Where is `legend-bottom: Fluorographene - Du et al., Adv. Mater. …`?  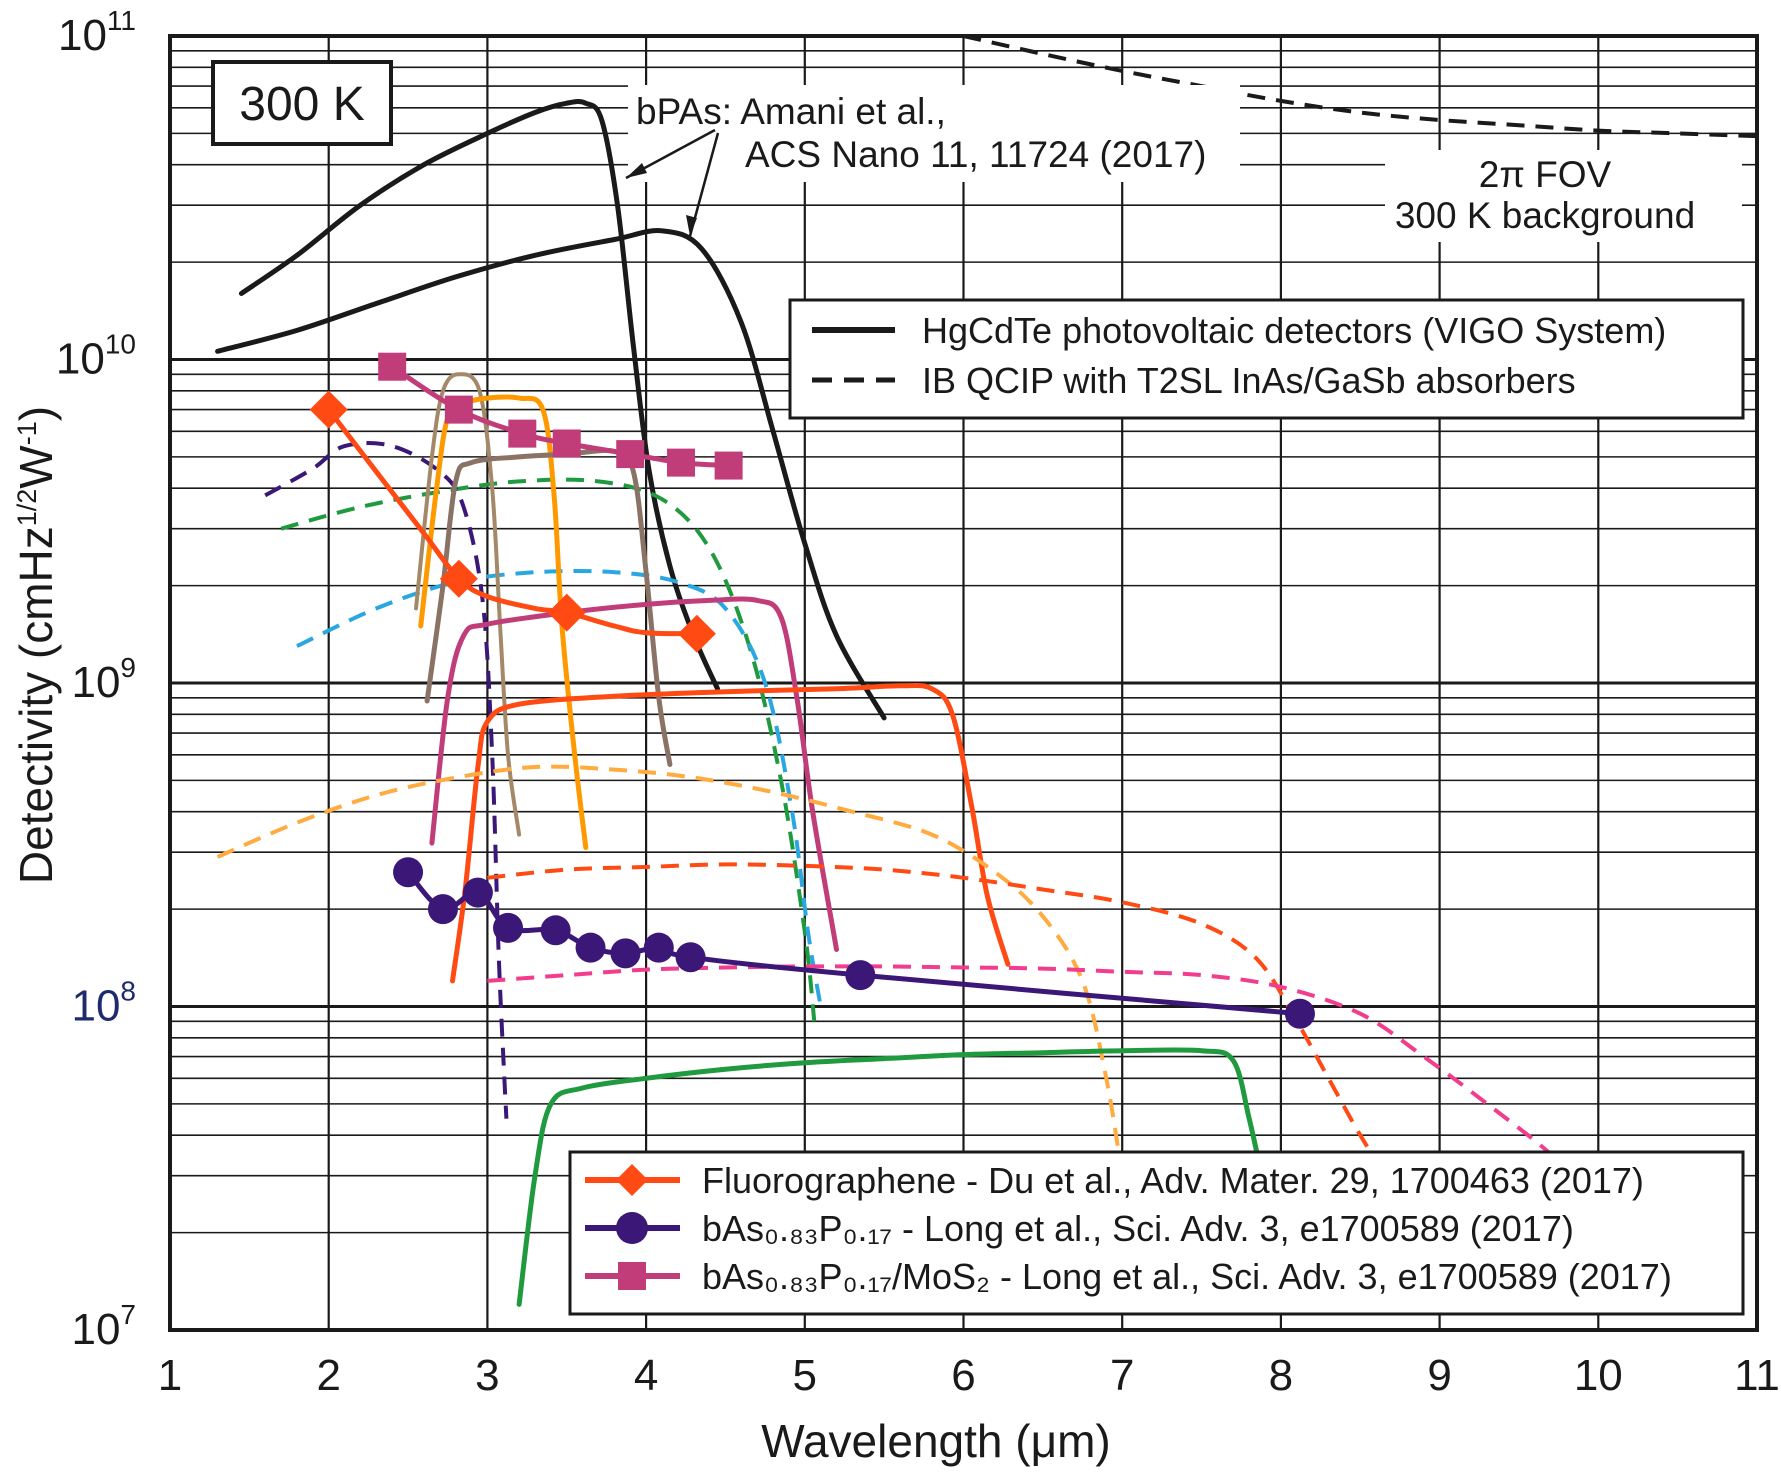 legend-bottom: Fluorographene - Du et al., Adv. Mater. … is located at coordinates (1156, 1233).